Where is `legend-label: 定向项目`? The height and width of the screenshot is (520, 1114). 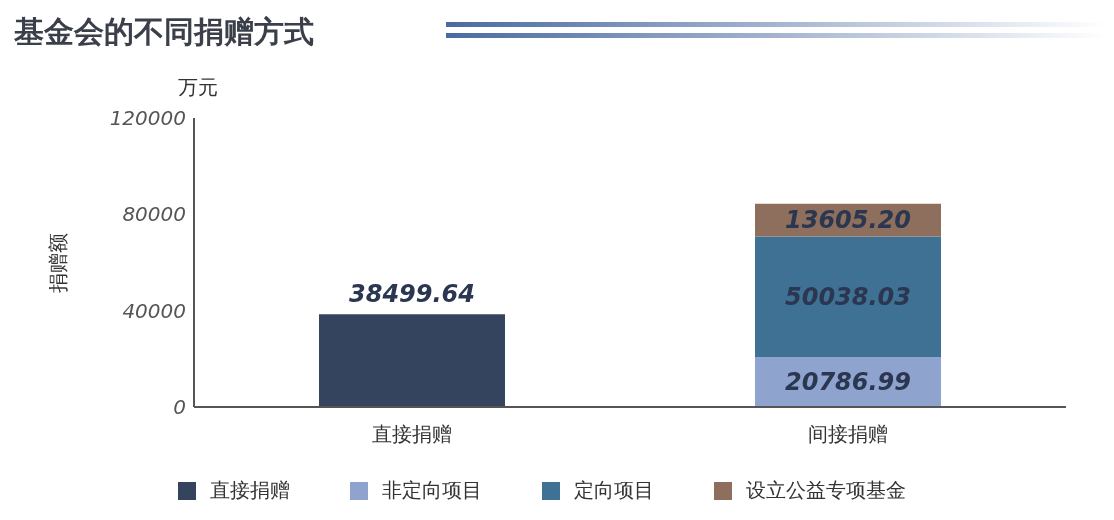
legend-label: 定向项目 is located at coordinates (613, 490).